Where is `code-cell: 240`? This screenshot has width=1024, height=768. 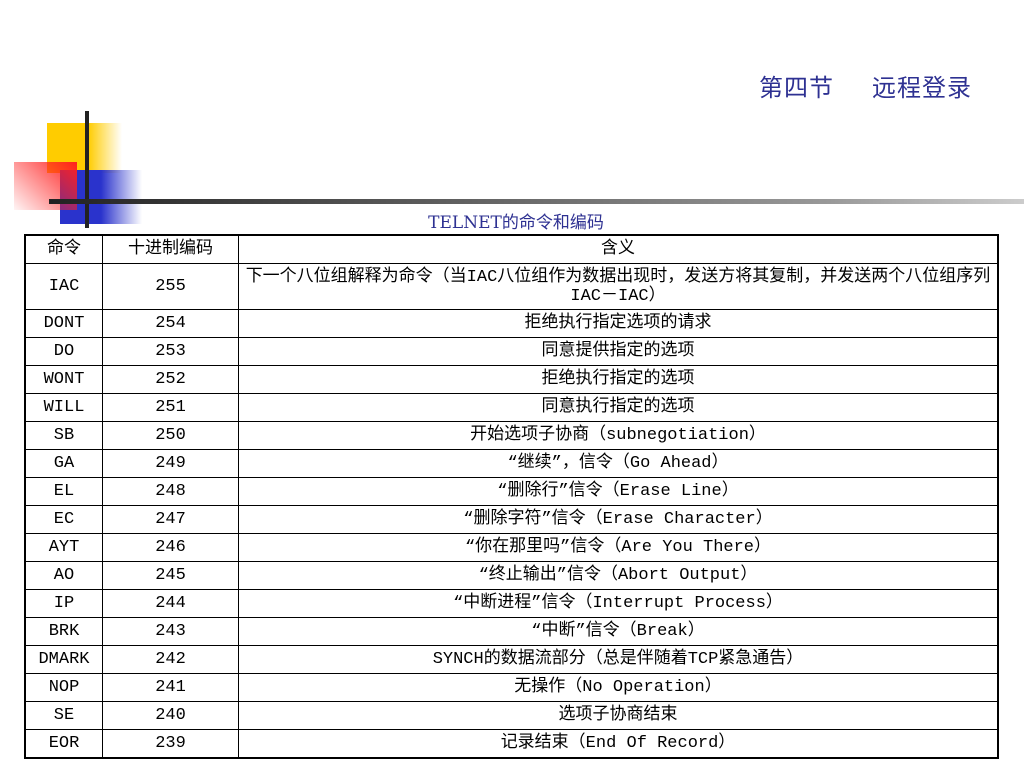 code-cell: 240 is located at coordinates (170, 715).